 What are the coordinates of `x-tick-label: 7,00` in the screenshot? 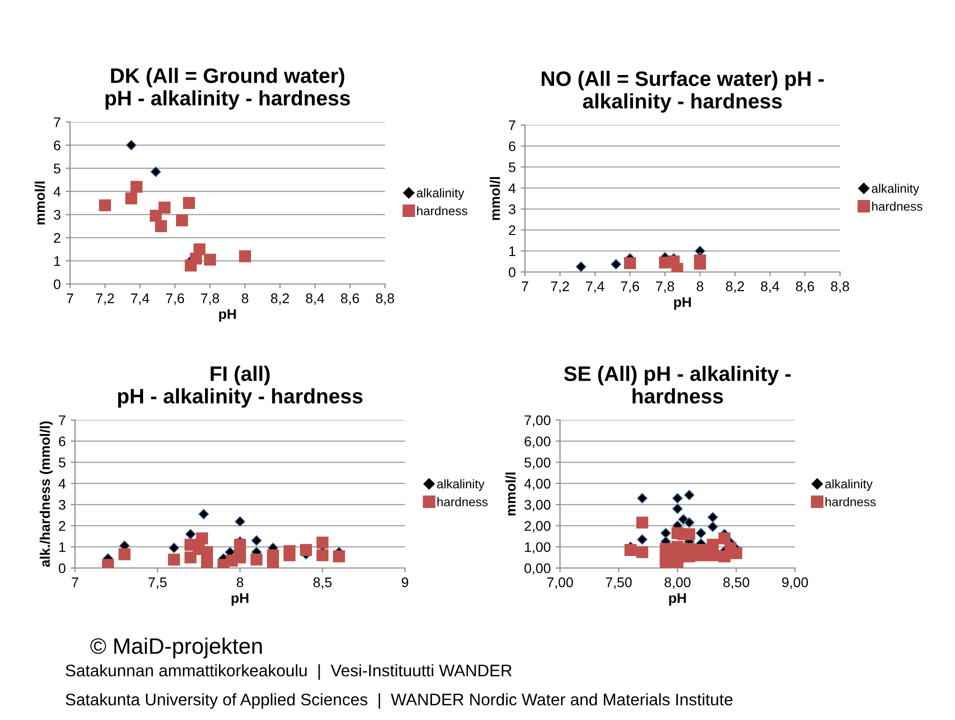 It's located at (560, 583).